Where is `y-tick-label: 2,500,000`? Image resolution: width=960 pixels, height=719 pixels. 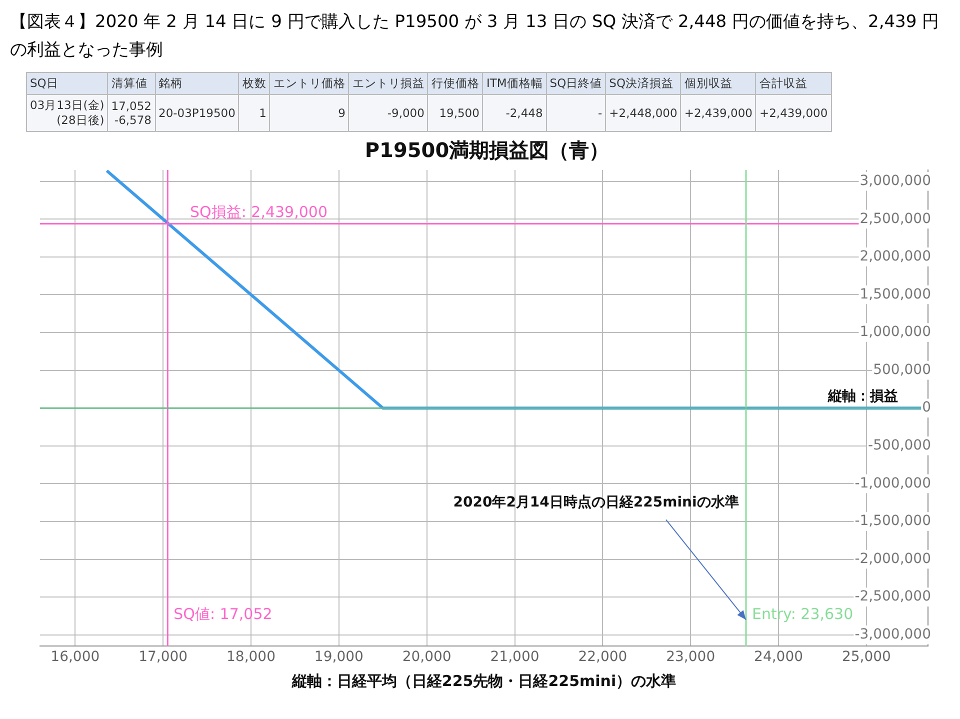
y-tick-label: 2,500,000 is located at coordinates (895, 218).